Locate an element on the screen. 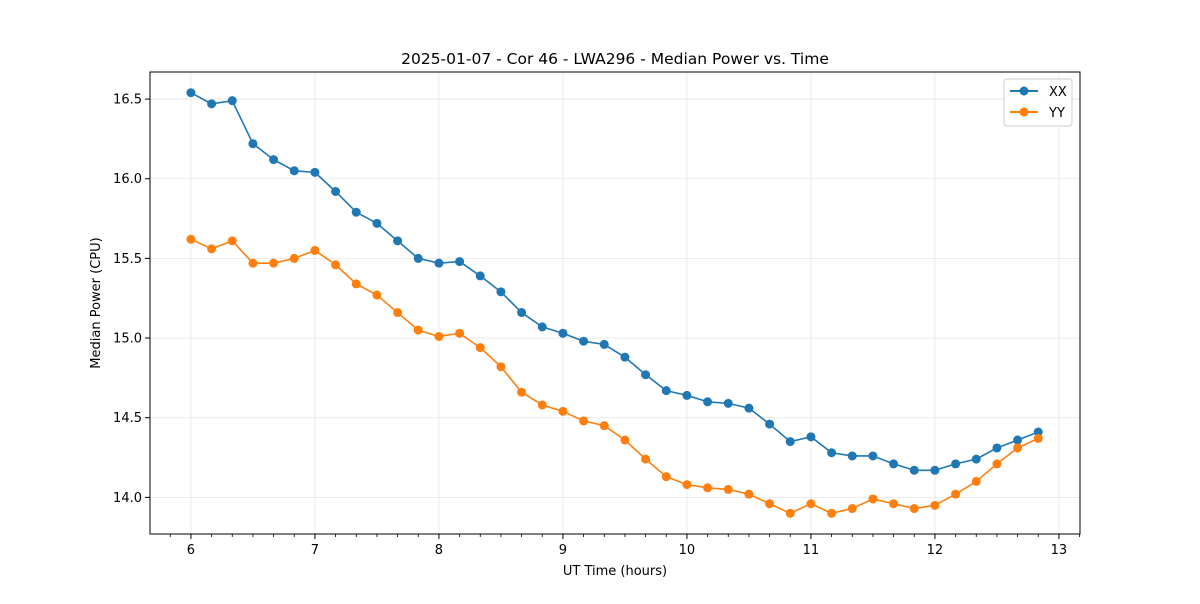  x-tick-label: 13 is located at coordinates (1059, 550).